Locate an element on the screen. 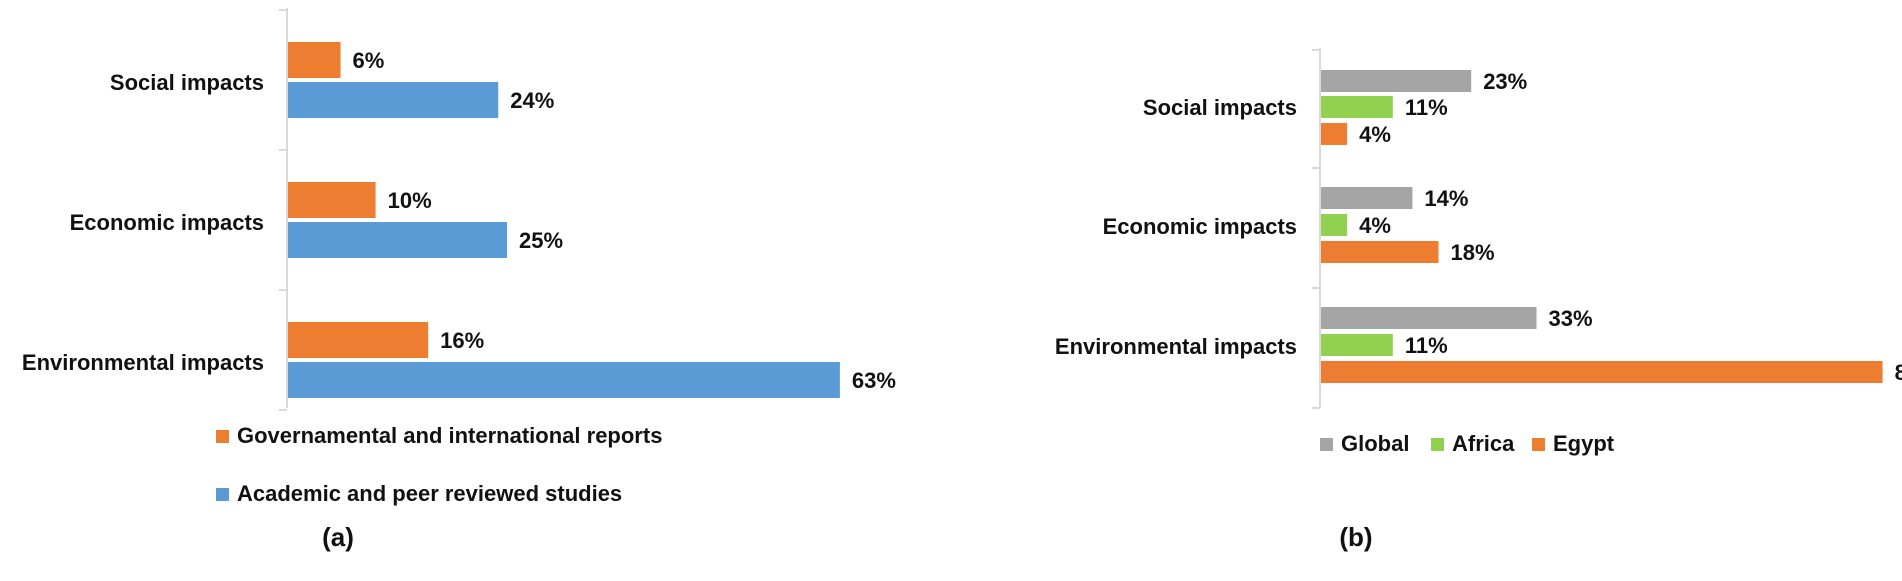 The width and height of the screenshot is (1902, 581). data-label: 18% is located at coordinates (1473, 252).